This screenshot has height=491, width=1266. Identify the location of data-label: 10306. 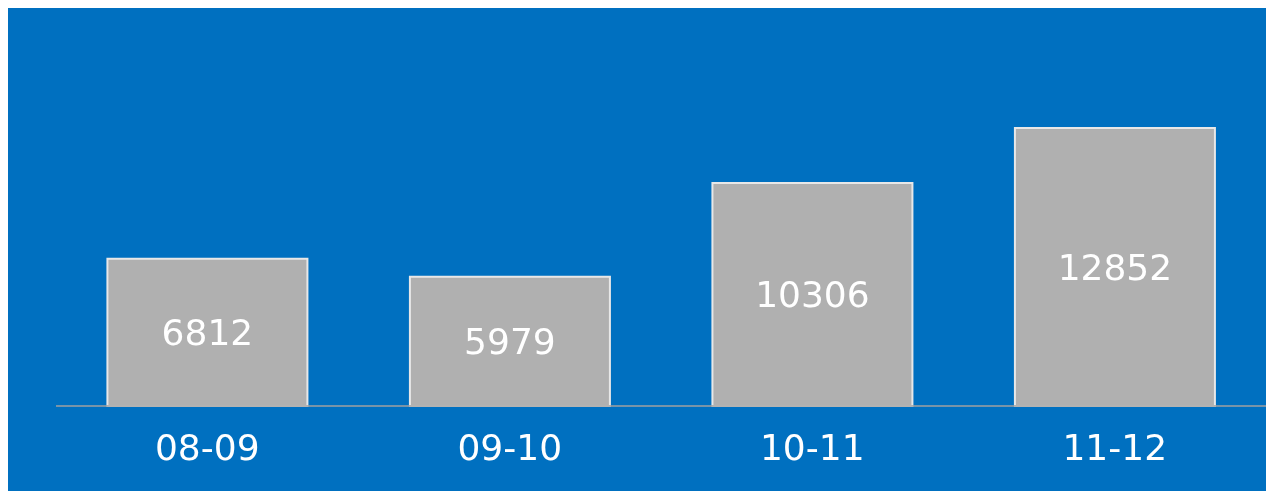
(812, 295).